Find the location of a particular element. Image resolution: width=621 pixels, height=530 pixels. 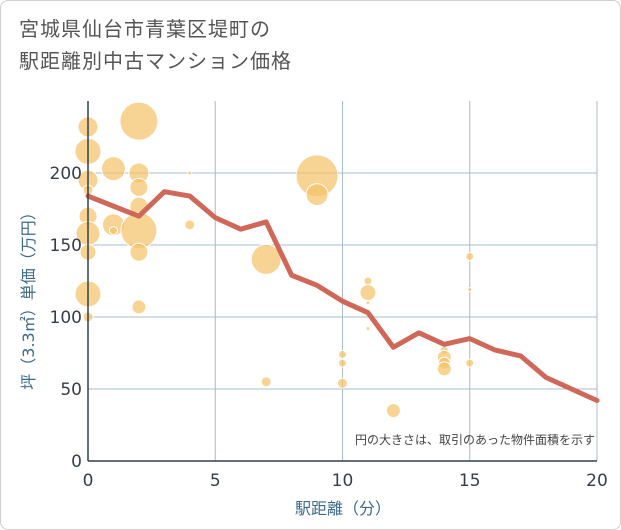

y-tick-label: 200 is located at coordinates (66, 174).